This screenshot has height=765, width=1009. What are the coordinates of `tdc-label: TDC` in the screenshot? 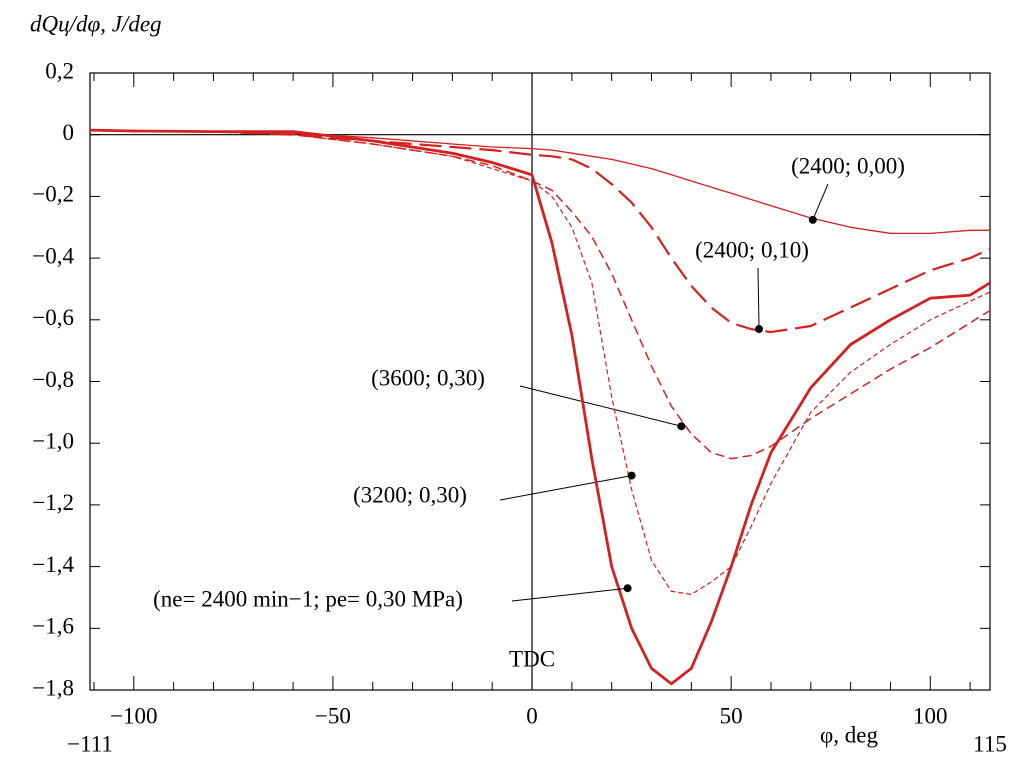 It's located at (532, 658).